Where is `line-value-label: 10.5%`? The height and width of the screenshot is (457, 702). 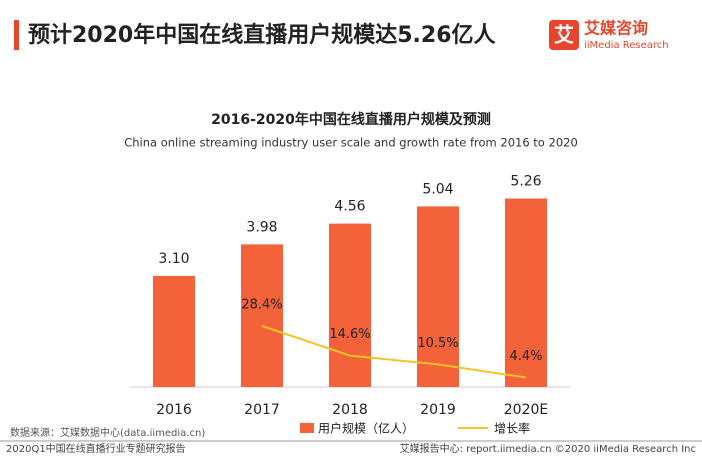 line-value-label: 10.5% is located at coordinates (437, 343).